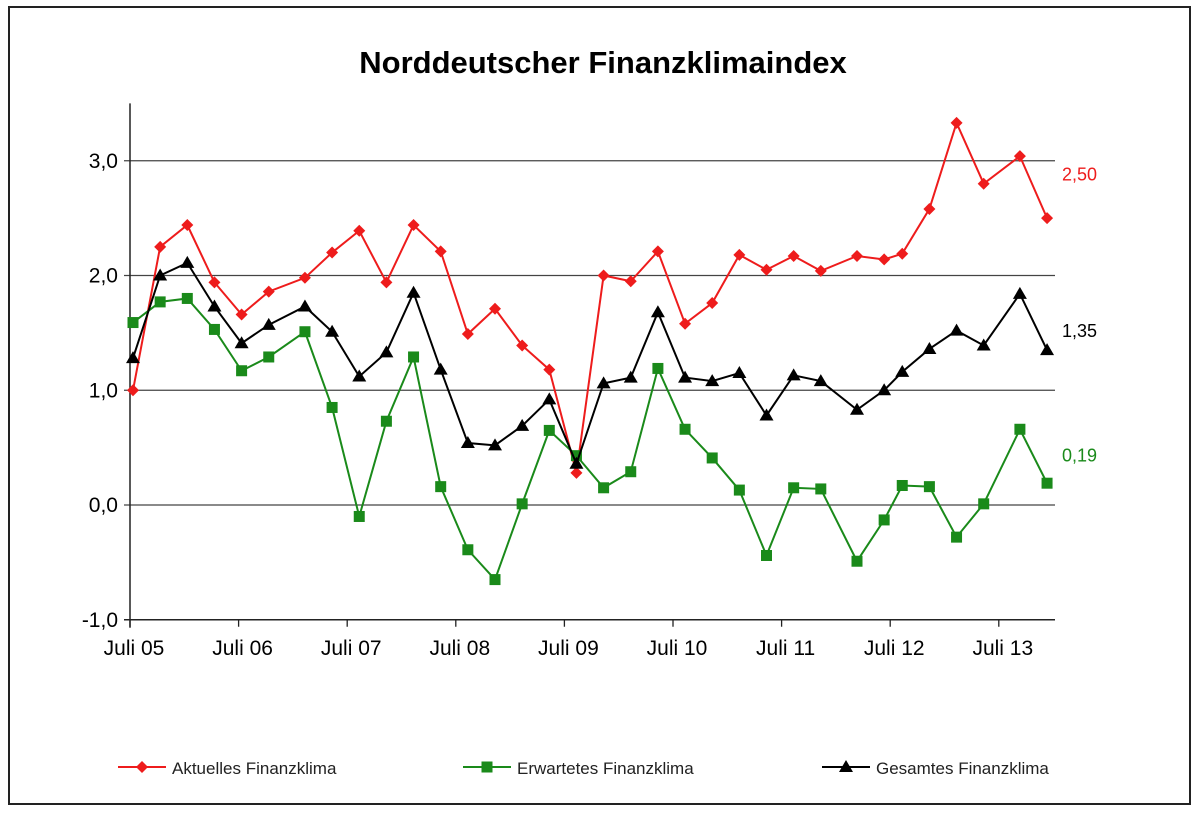 The width and height of the screenshot is (1200, 818). Describe the element at coordinates (100, 620) in the screenshot. I see `y-tick-label: -1,0` at that location.